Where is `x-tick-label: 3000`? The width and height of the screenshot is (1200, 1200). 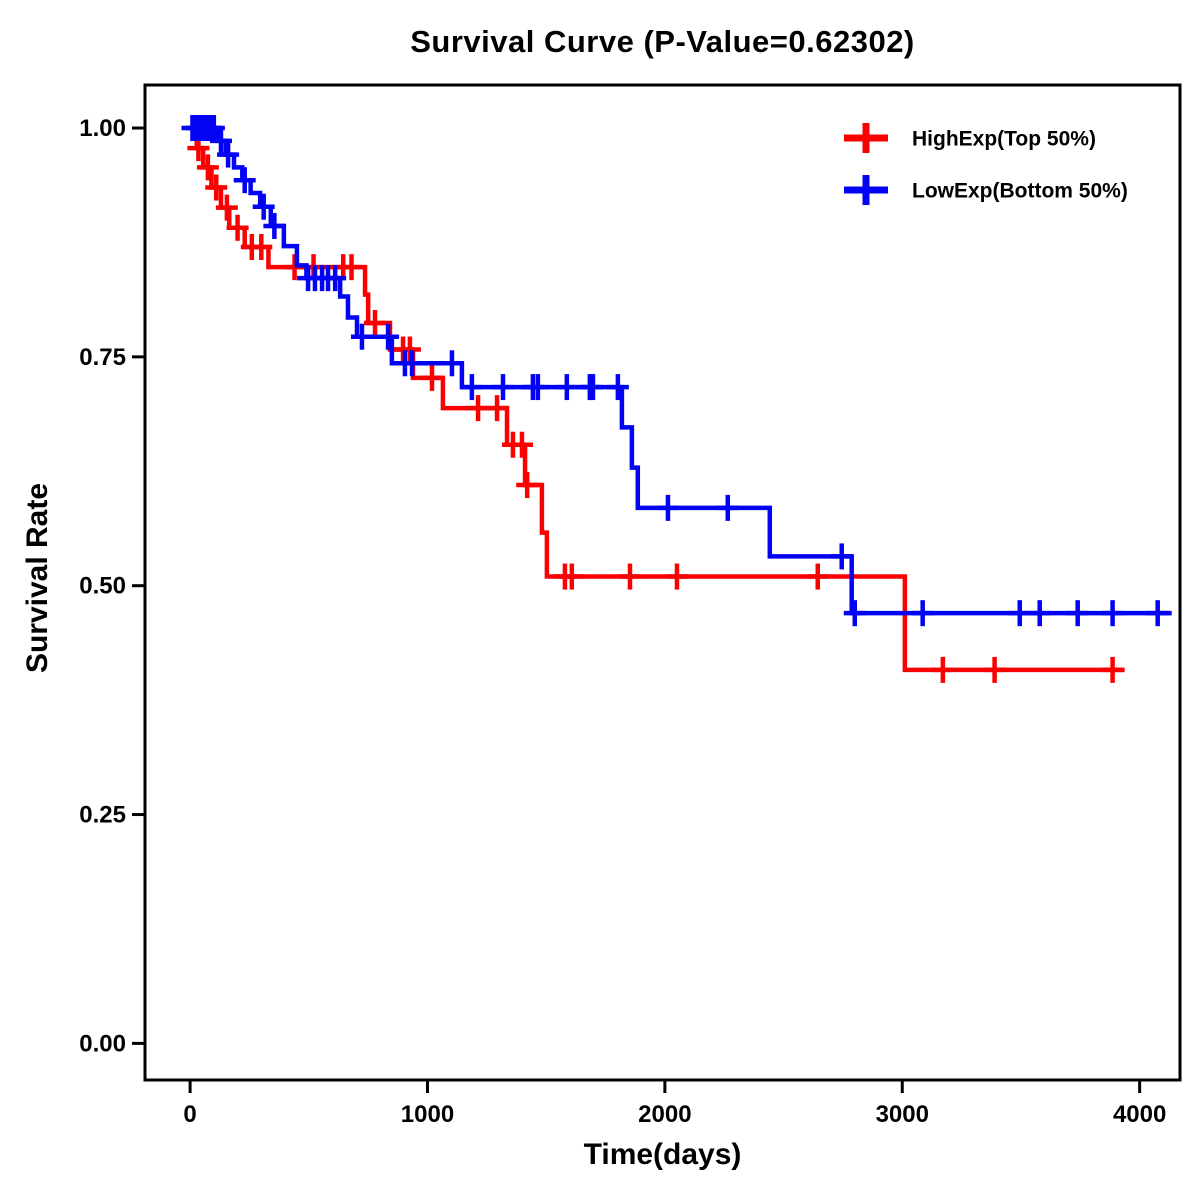 x-tick-label: 3000 is located at coordinates (902, 1114).